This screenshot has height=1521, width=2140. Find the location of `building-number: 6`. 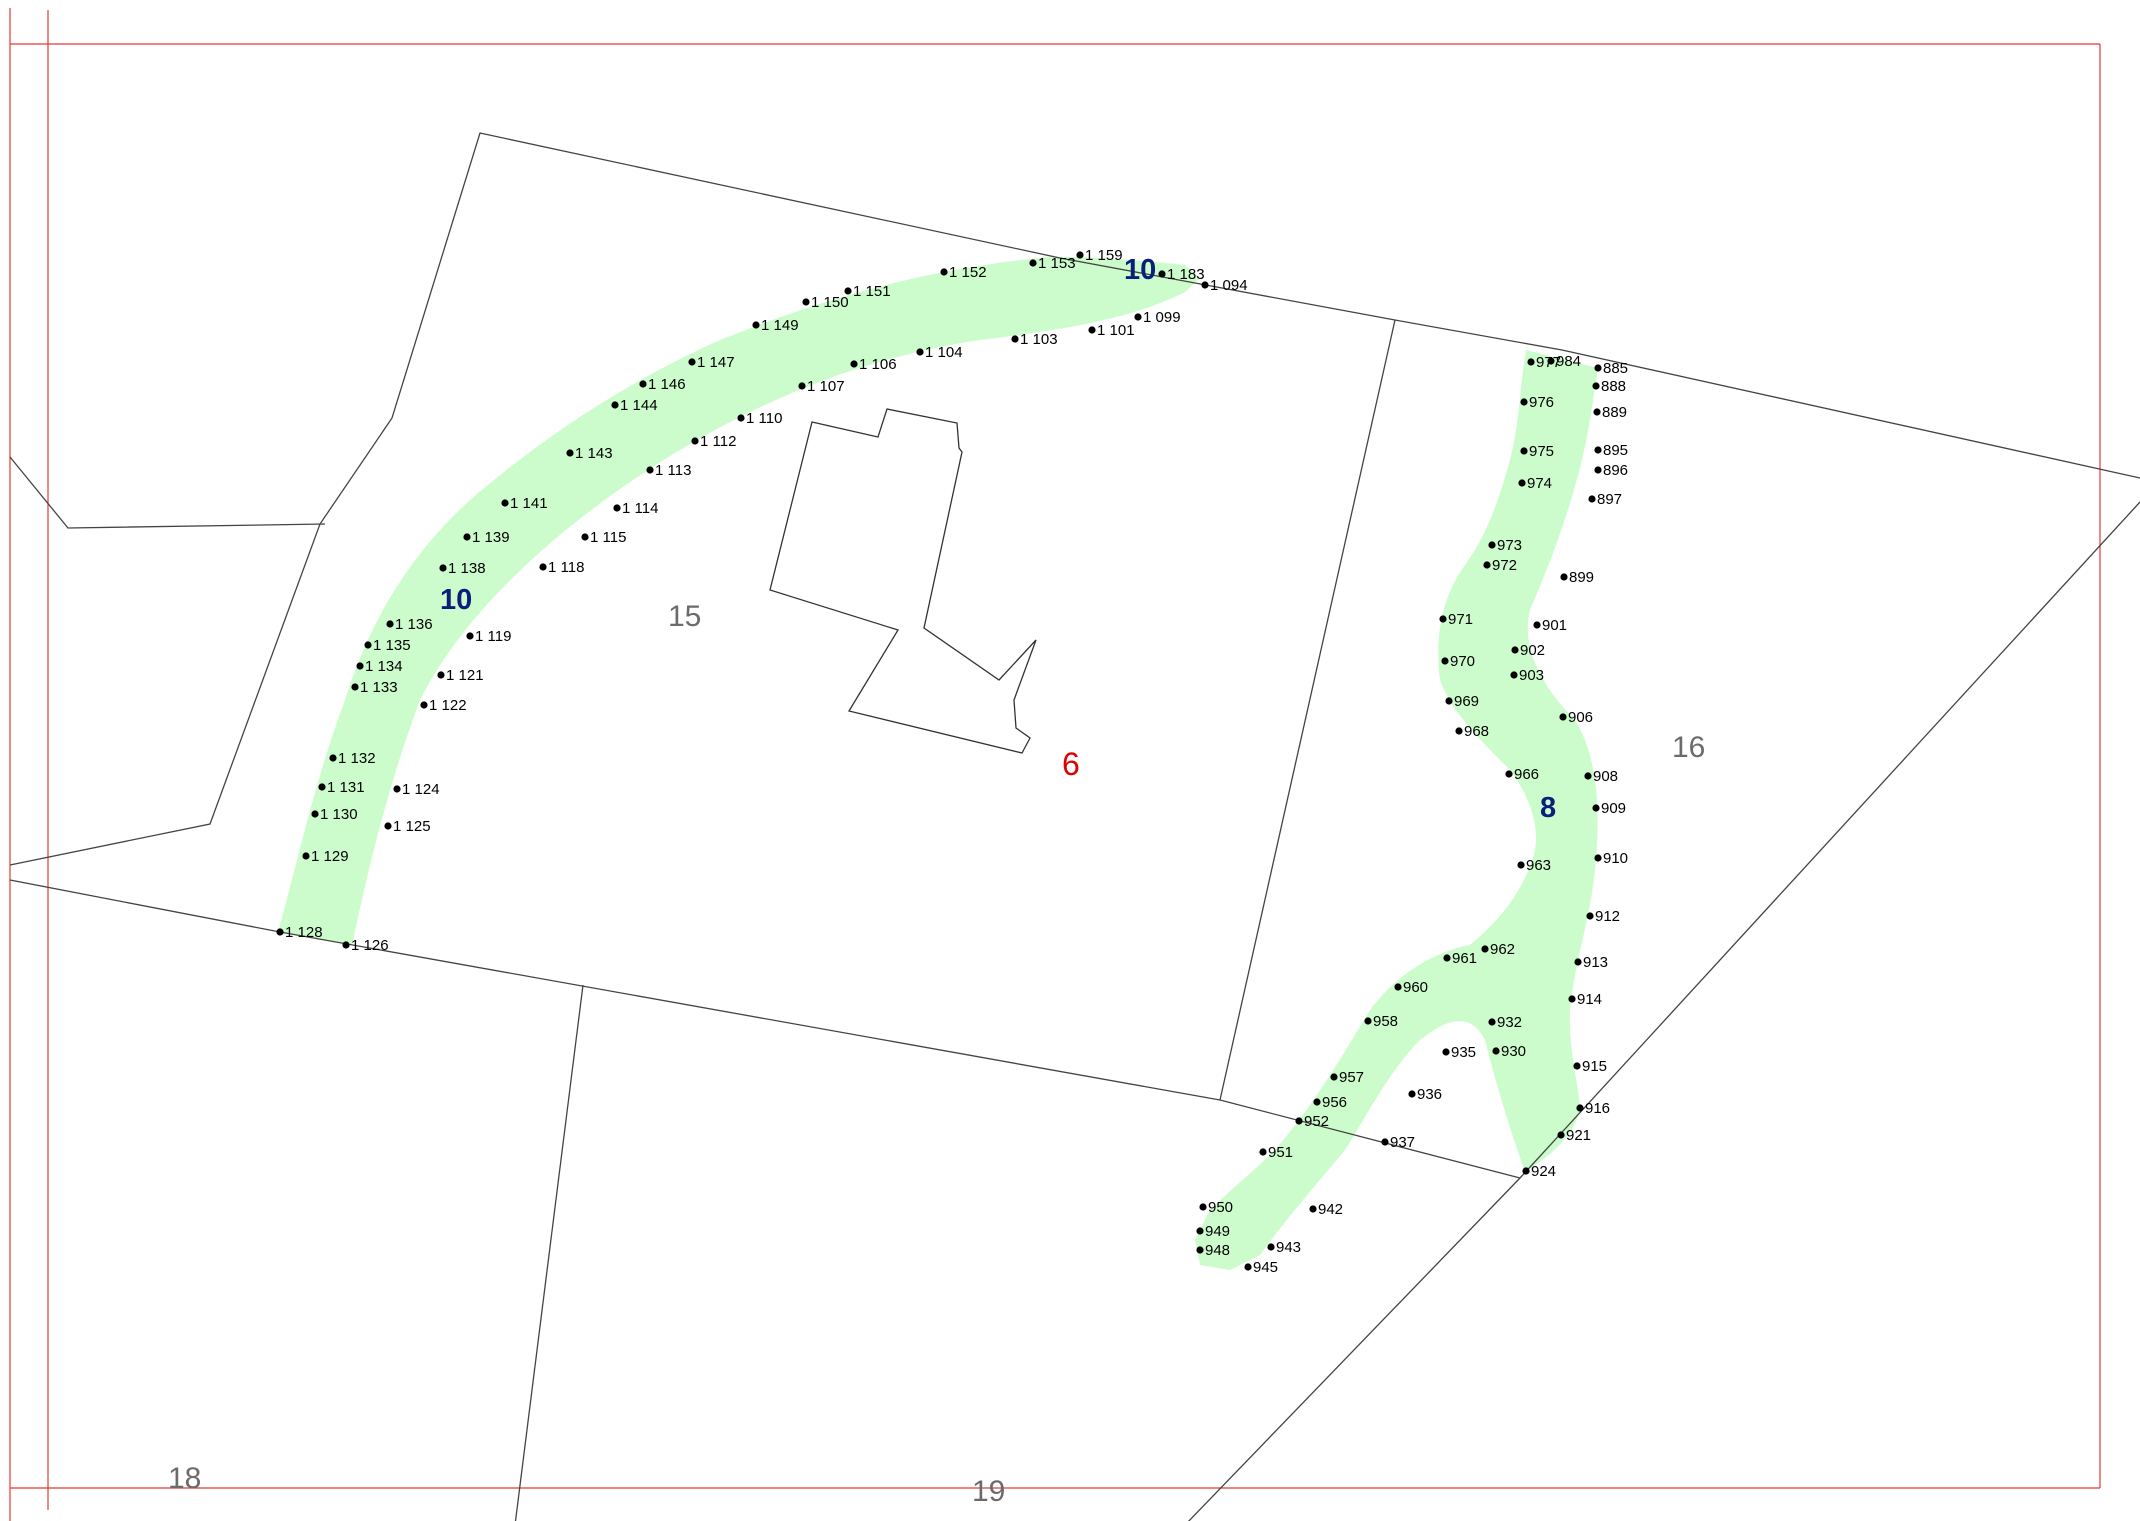

building-number: 6 is located at coordinates (1071, 764).